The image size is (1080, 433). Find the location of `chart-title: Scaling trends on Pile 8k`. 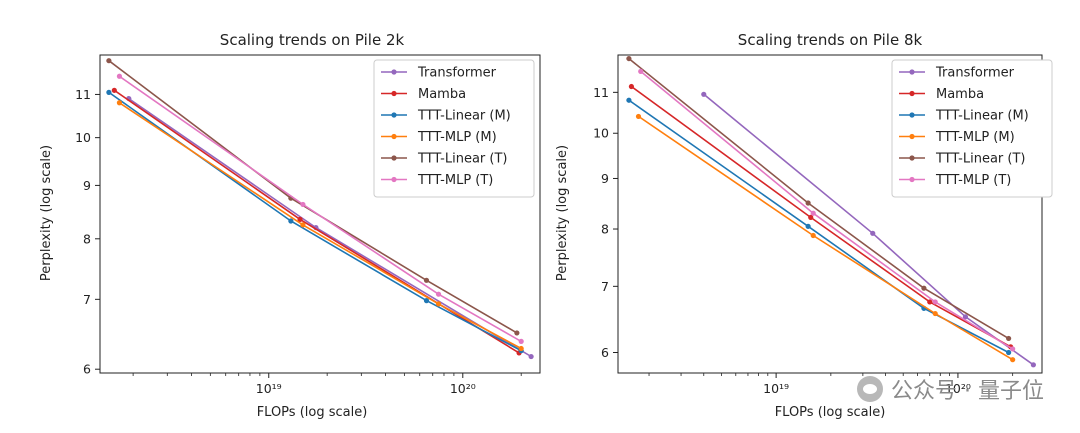

chart-title: Scaling trends on Pile 8k is located at coordinates (830, 40).